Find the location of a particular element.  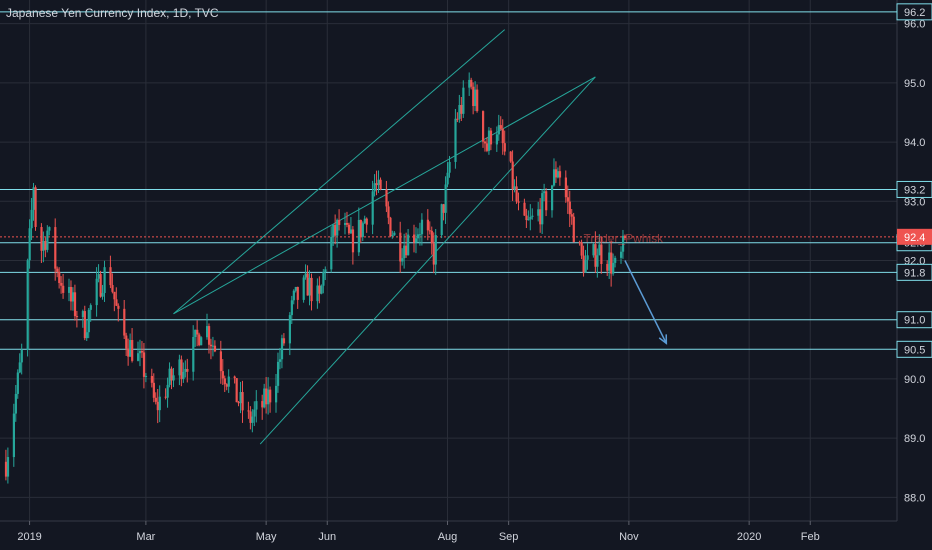

level-price-label: 91.0 is located at coordinates (914, 321).